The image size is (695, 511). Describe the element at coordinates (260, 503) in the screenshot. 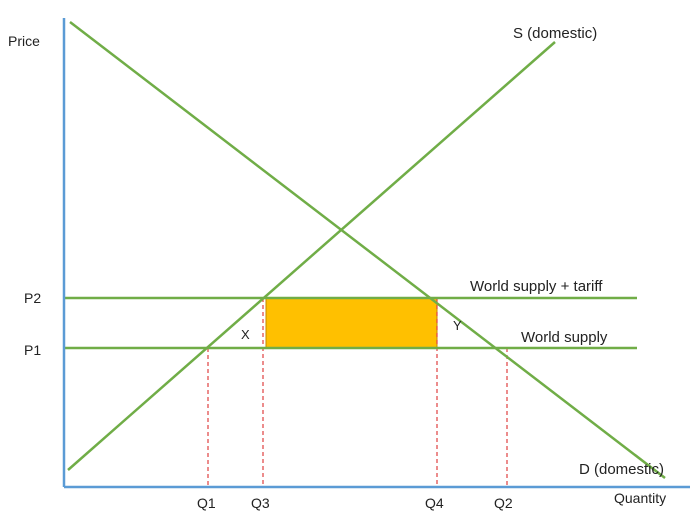

I see `q3-label: Q3` at that location.